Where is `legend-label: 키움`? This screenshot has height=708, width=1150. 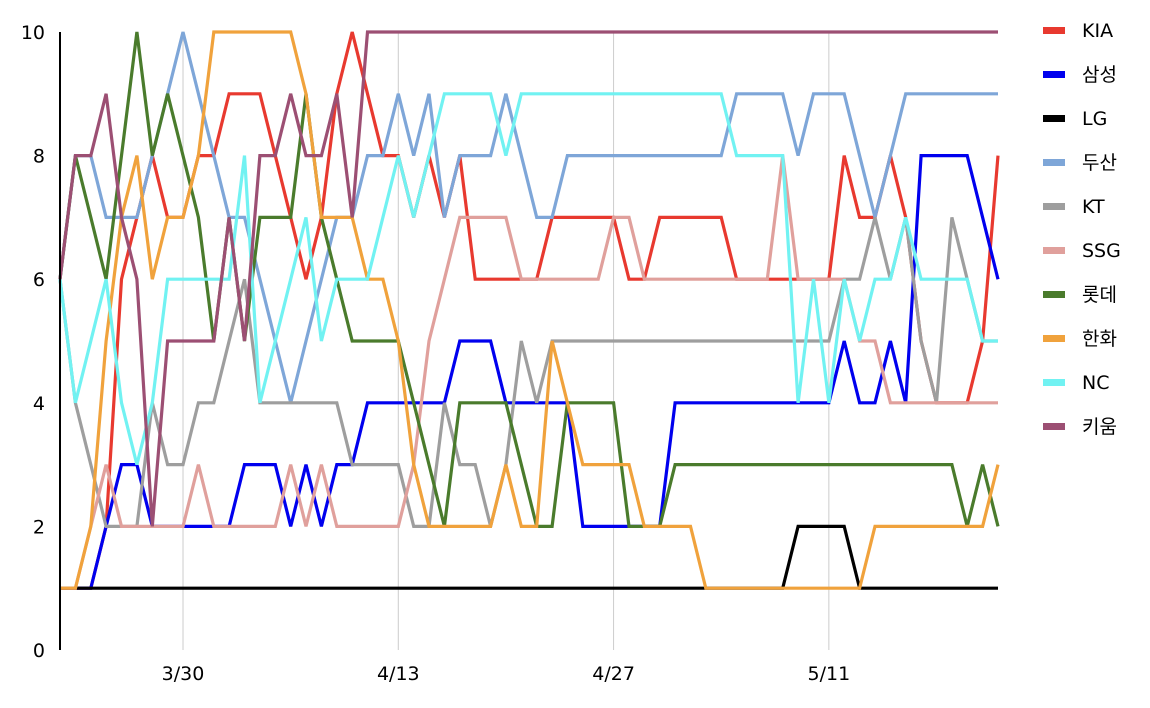 legend-label: 키움 is located at coordinates (1099, 427).